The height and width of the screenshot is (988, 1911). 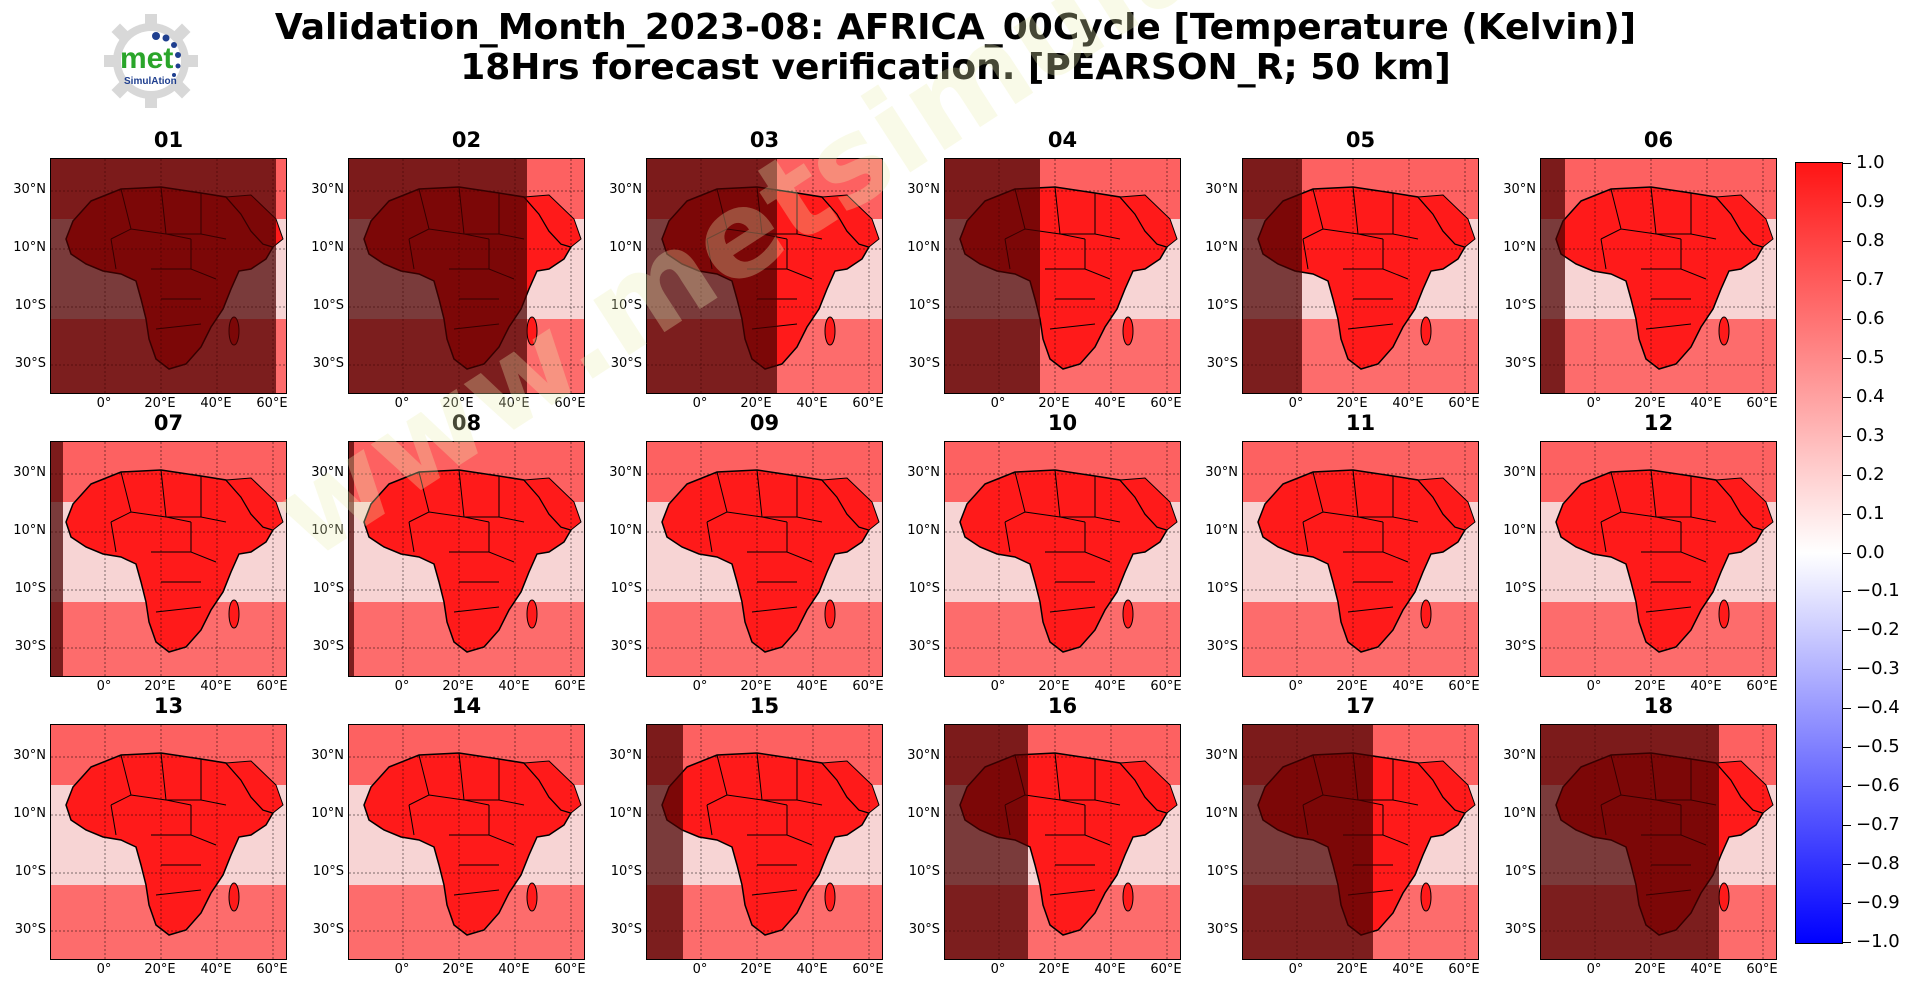 I want to click on panel-title: 04, so click(x=1062, y=140).